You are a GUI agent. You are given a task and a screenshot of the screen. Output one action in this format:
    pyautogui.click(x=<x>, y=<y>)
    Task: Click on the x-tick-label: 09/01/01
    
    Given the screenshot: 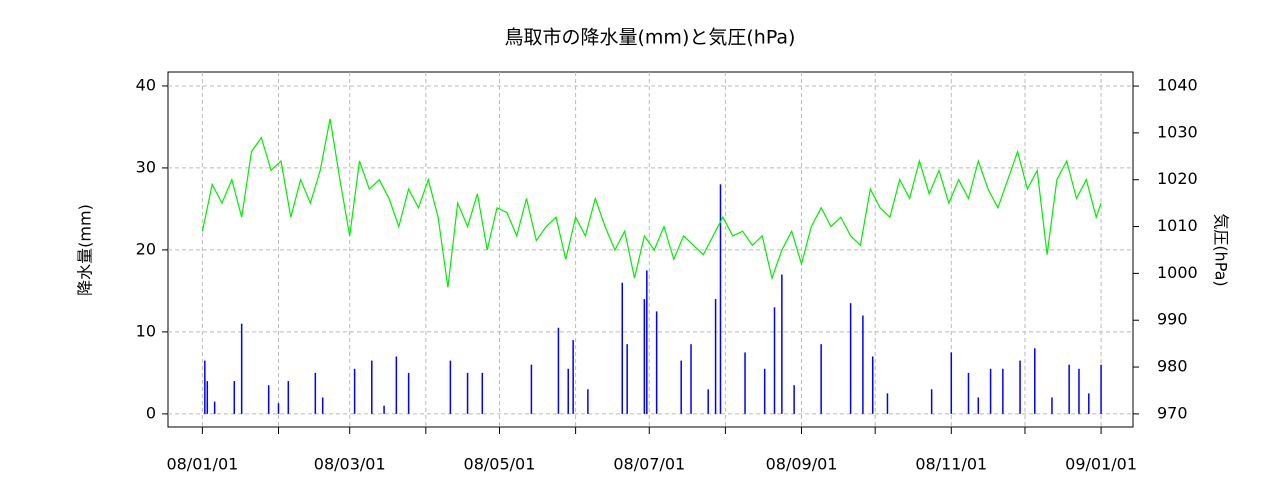 What is the action you would take?
    pyautogui.click(x=1101, y=464)
    